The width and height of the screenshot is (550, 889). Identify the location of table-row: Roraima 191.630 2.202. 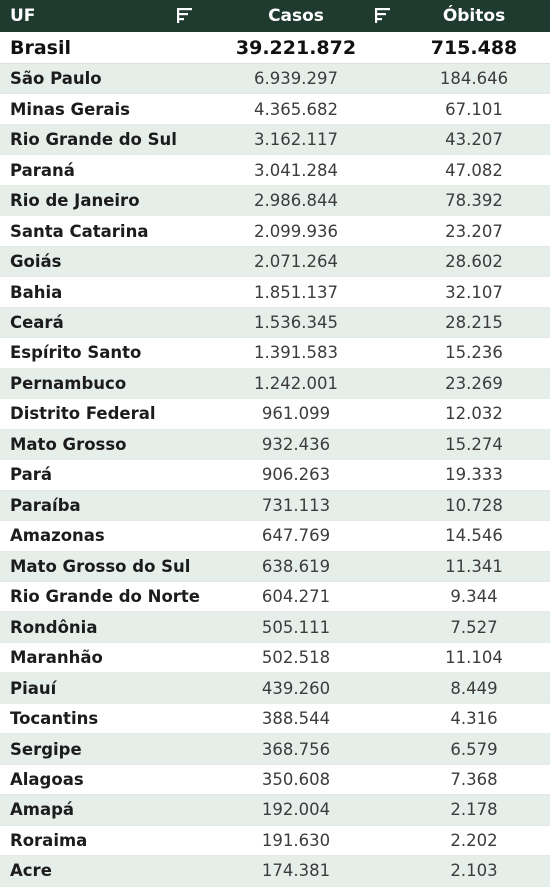
(275, 841).